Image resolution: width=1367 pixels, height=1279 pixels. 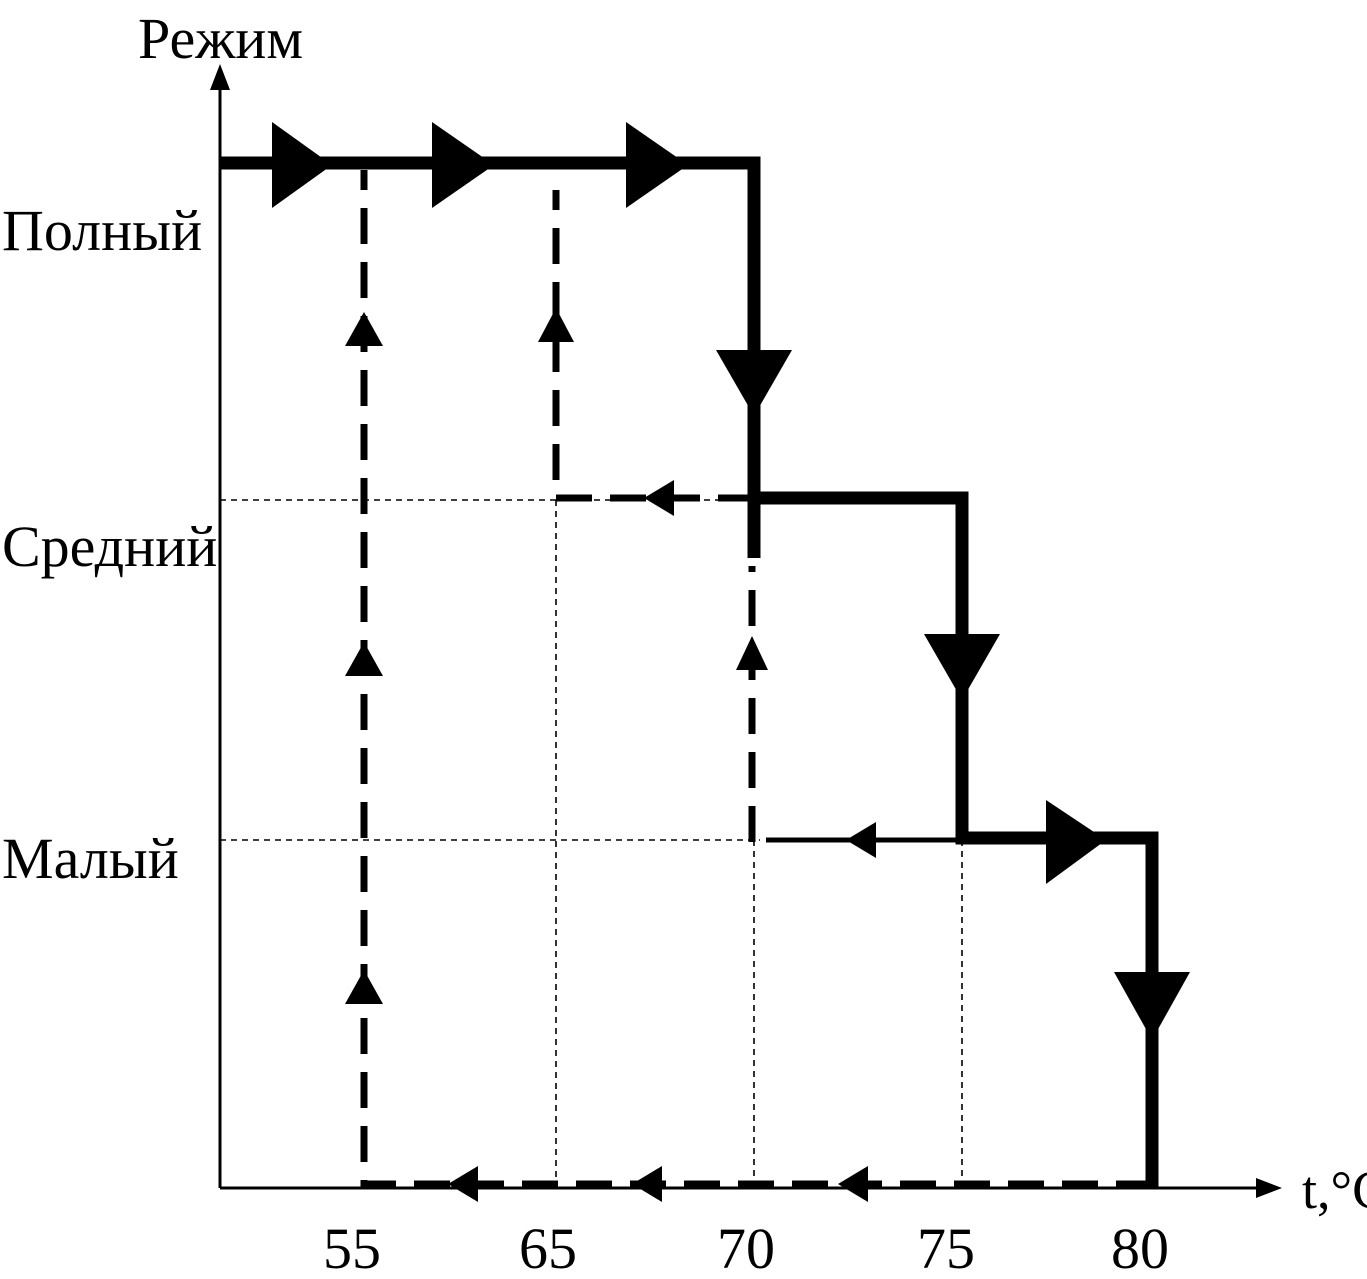 I want to click on x-axis-arrow-icon, so click(x=1269, y=1188).